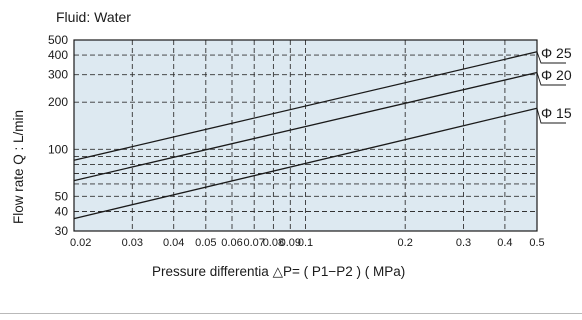 Image resolution: width=582 pixels, height=320 pixels. I want to click on bottom-divider, so click(291, 313).